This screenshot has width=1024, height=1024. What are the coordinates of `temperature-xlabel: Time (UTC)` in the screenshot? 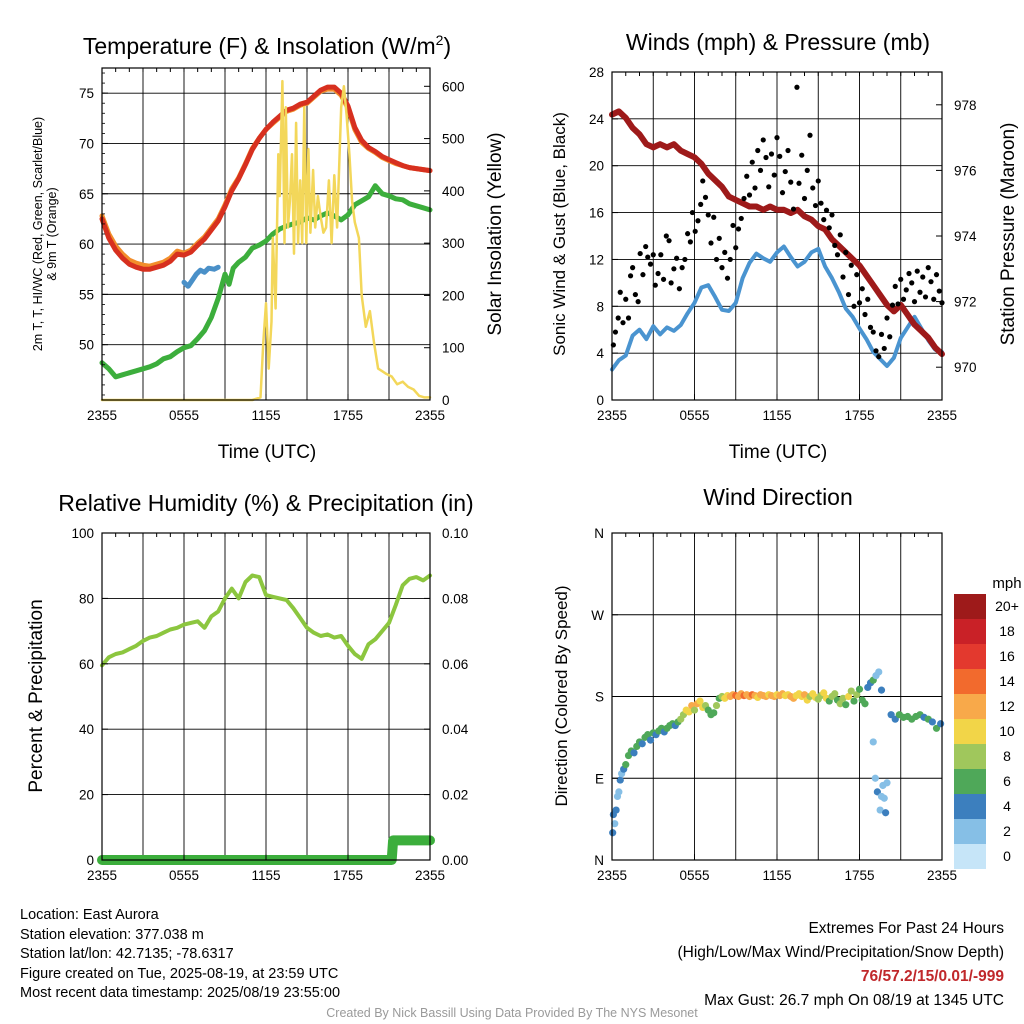 It's located at (267, 452).